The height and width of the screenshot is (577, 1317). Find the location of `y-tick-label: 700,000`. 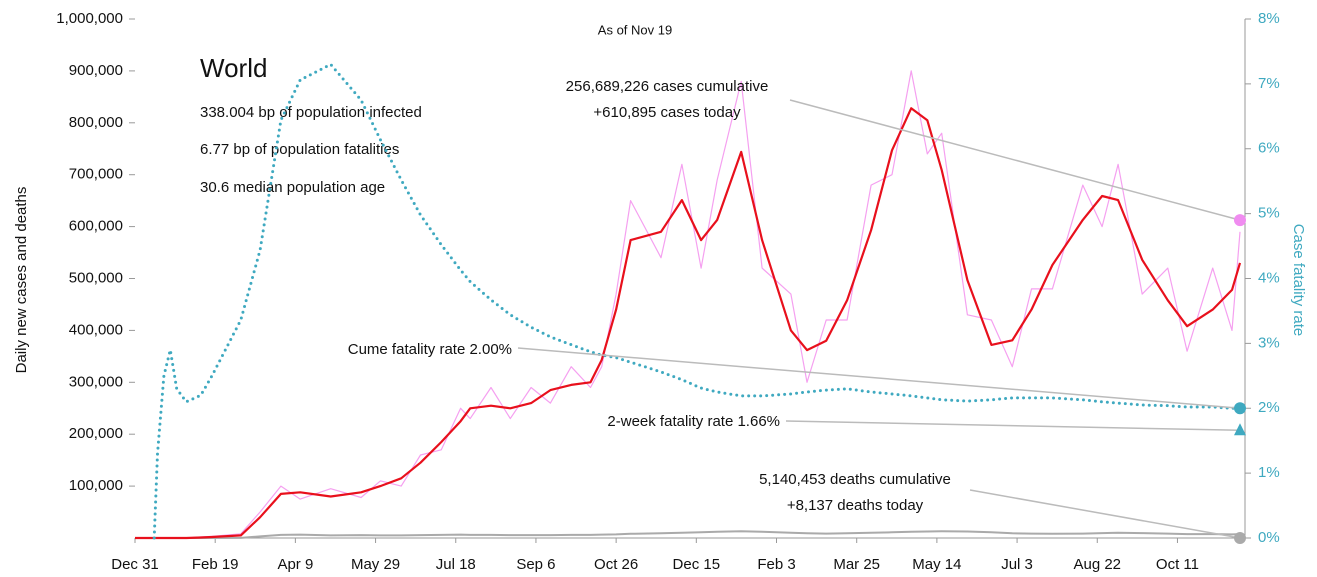

y-tick-label: 700,000 is located at coordinates (96, 174).